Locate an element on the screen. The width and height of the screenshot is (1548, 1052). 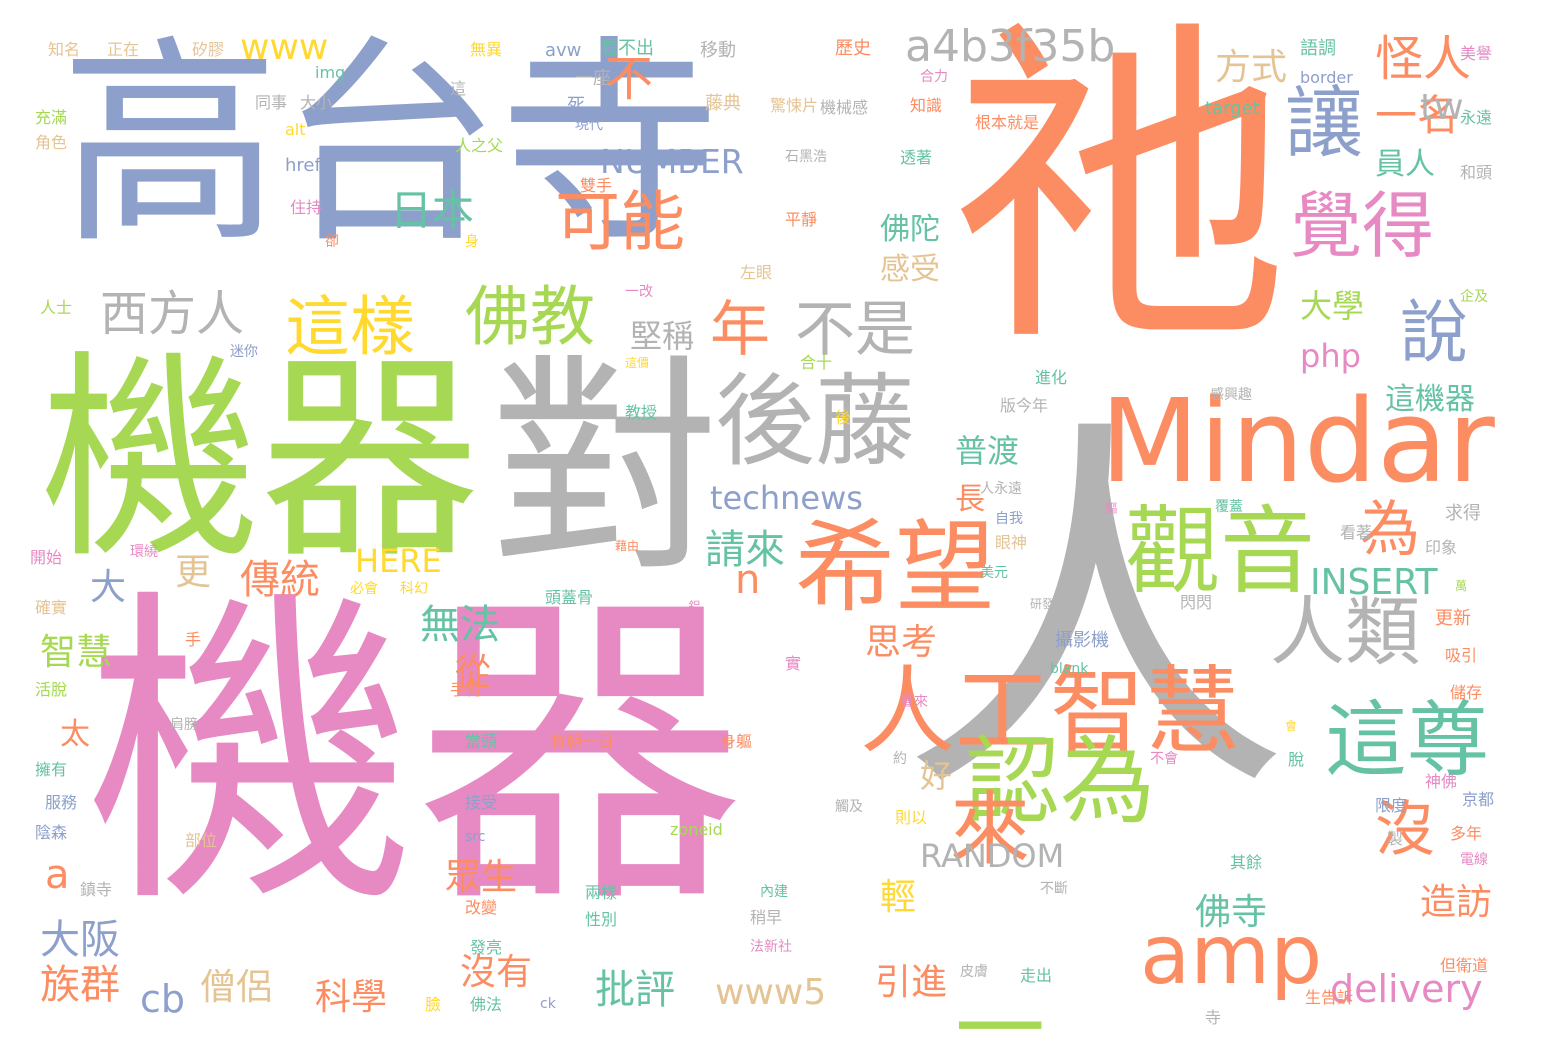
cloud-word: 教授 is located at coordinates (641, 412).